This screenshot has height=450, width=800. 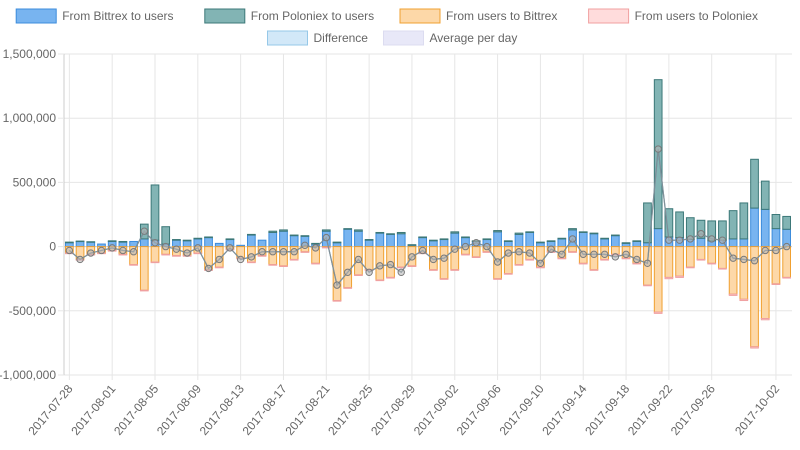 I want to click on legend-item: From users to Bittrex, so click(x=478, y=16).